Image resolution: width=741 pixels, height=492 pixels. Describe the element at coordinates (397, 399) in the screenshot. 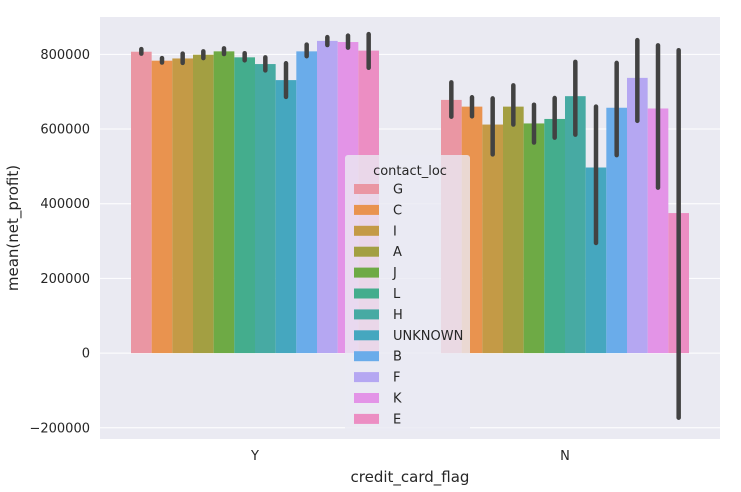

I see `legend-label: K` at that location.